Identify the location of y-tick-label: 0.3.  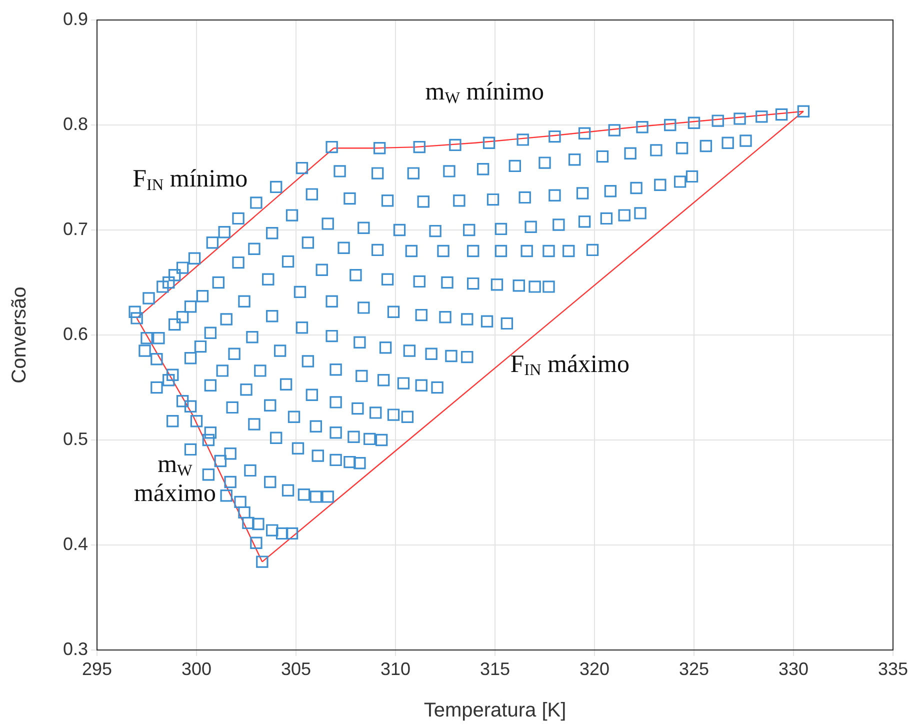
(75, 648).